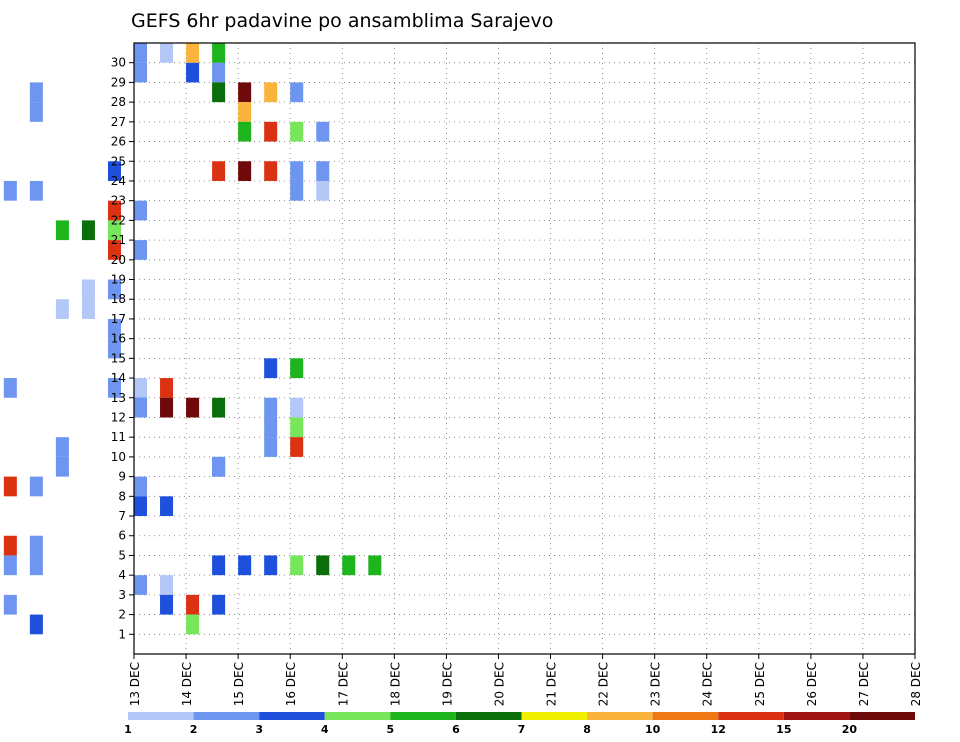  What do you see at coordinates (122, 615) in the screenshot?
I see `y-tick-label: 2` at bounding box center [122, 615].